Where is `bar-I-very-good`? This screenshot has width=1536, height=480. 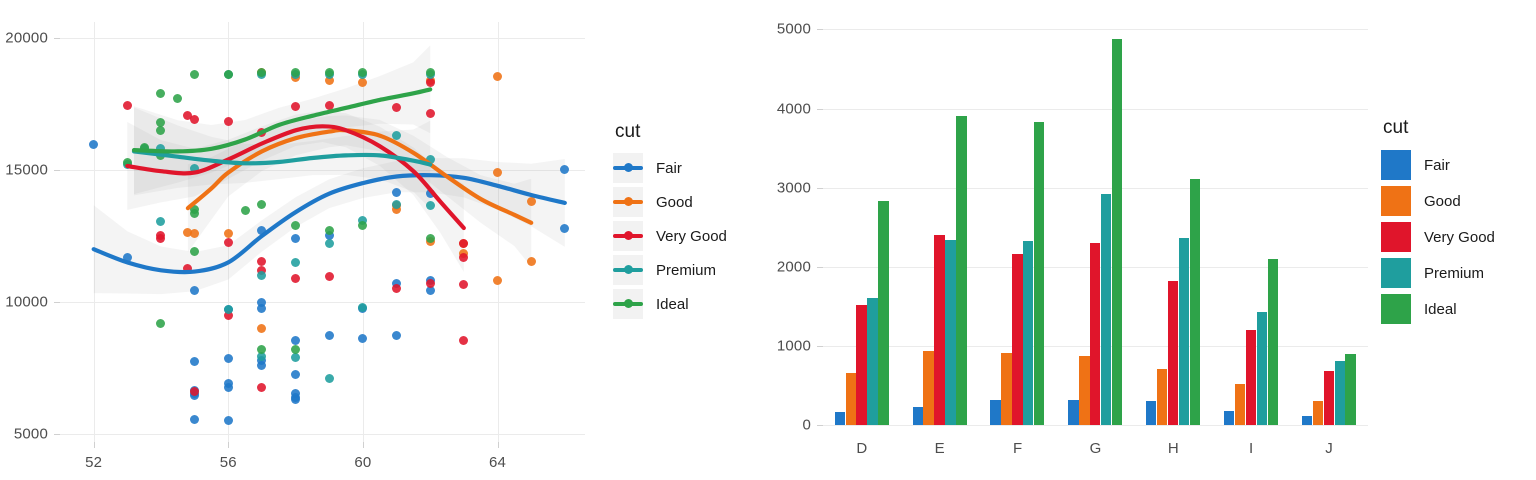
bar-I-very-good is located at coordinates (1251, 377).